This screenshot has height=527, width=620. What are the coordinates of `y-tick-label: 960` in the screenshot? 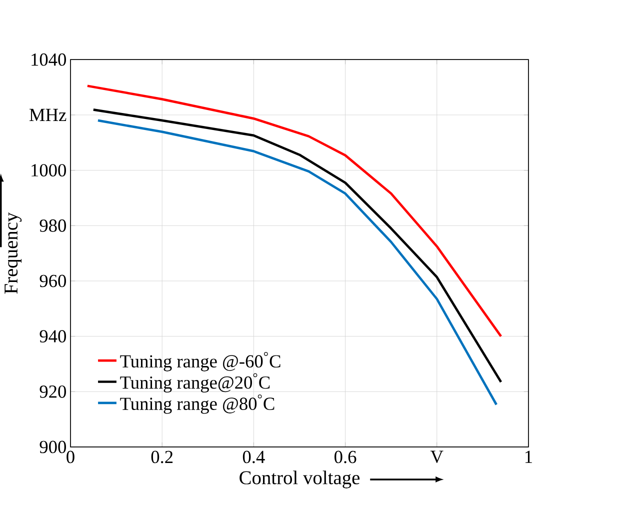 It's located at (53, 281).